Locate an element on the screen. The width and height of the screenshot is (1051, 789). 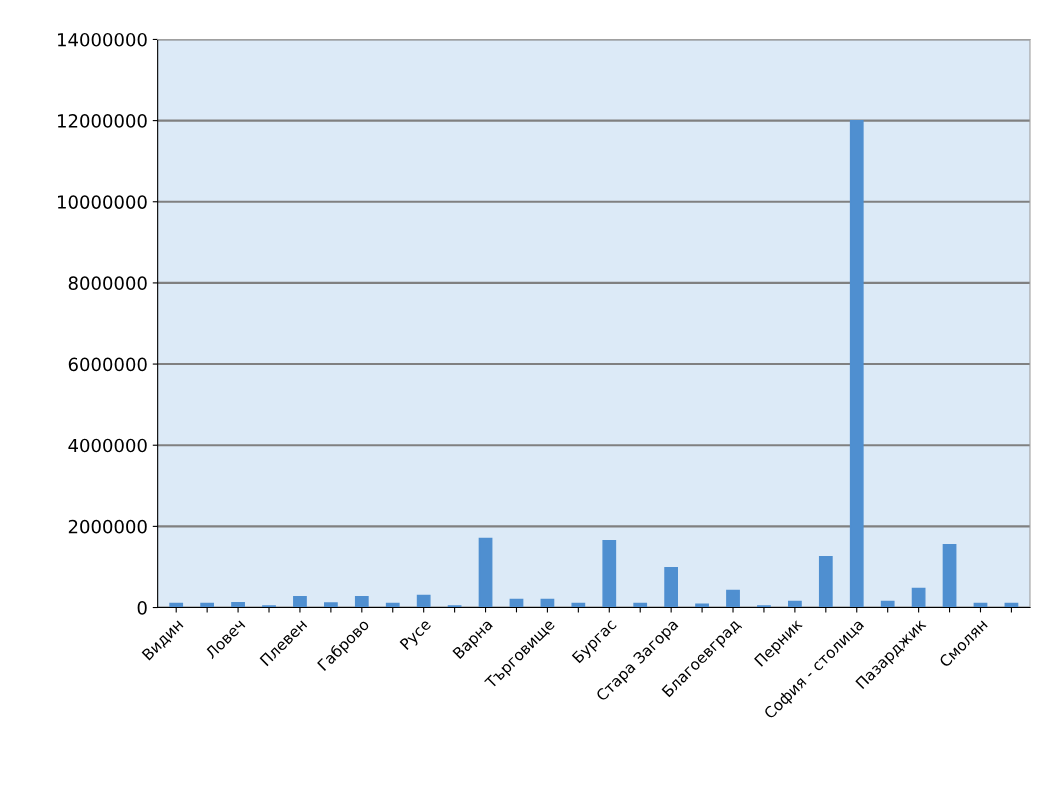
y-tick-label: 6000000 is located at coordinates (107, 364).